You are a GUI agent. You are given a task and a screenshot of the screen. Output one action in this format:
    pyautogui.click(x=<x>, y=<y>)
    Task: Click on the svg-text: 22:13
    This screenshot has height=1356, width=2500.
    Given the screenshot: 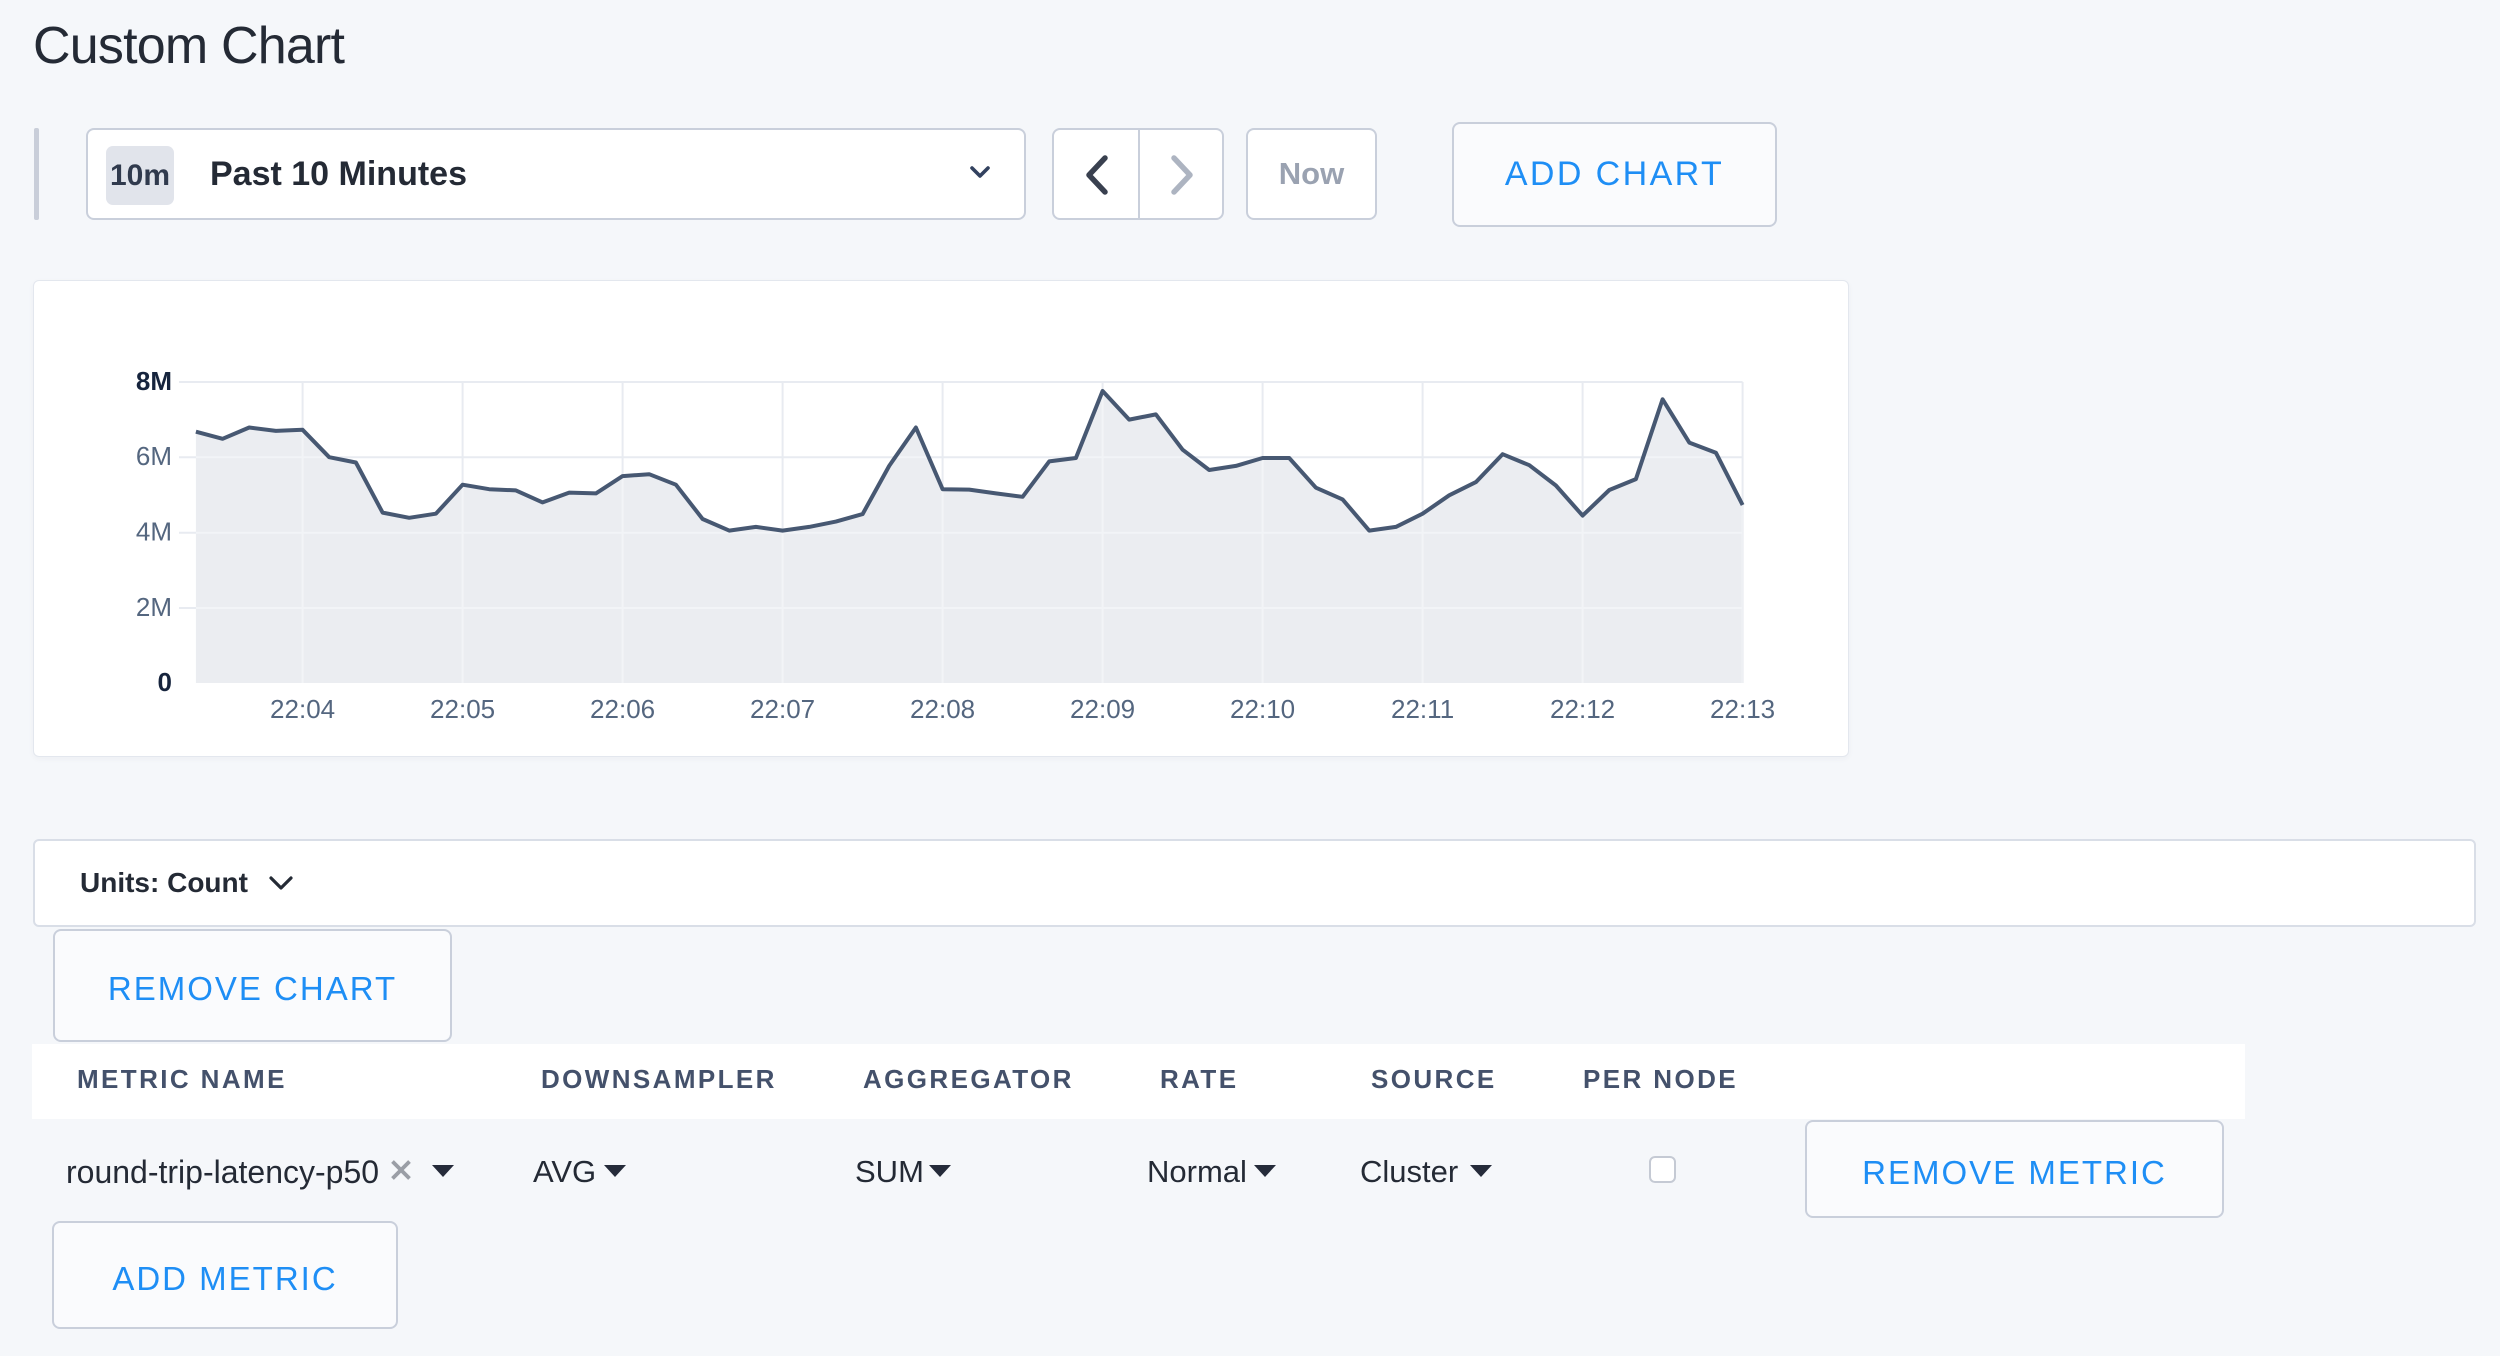 What is the action you would take?
    pyautogui.click(x=1742, y=709)
    